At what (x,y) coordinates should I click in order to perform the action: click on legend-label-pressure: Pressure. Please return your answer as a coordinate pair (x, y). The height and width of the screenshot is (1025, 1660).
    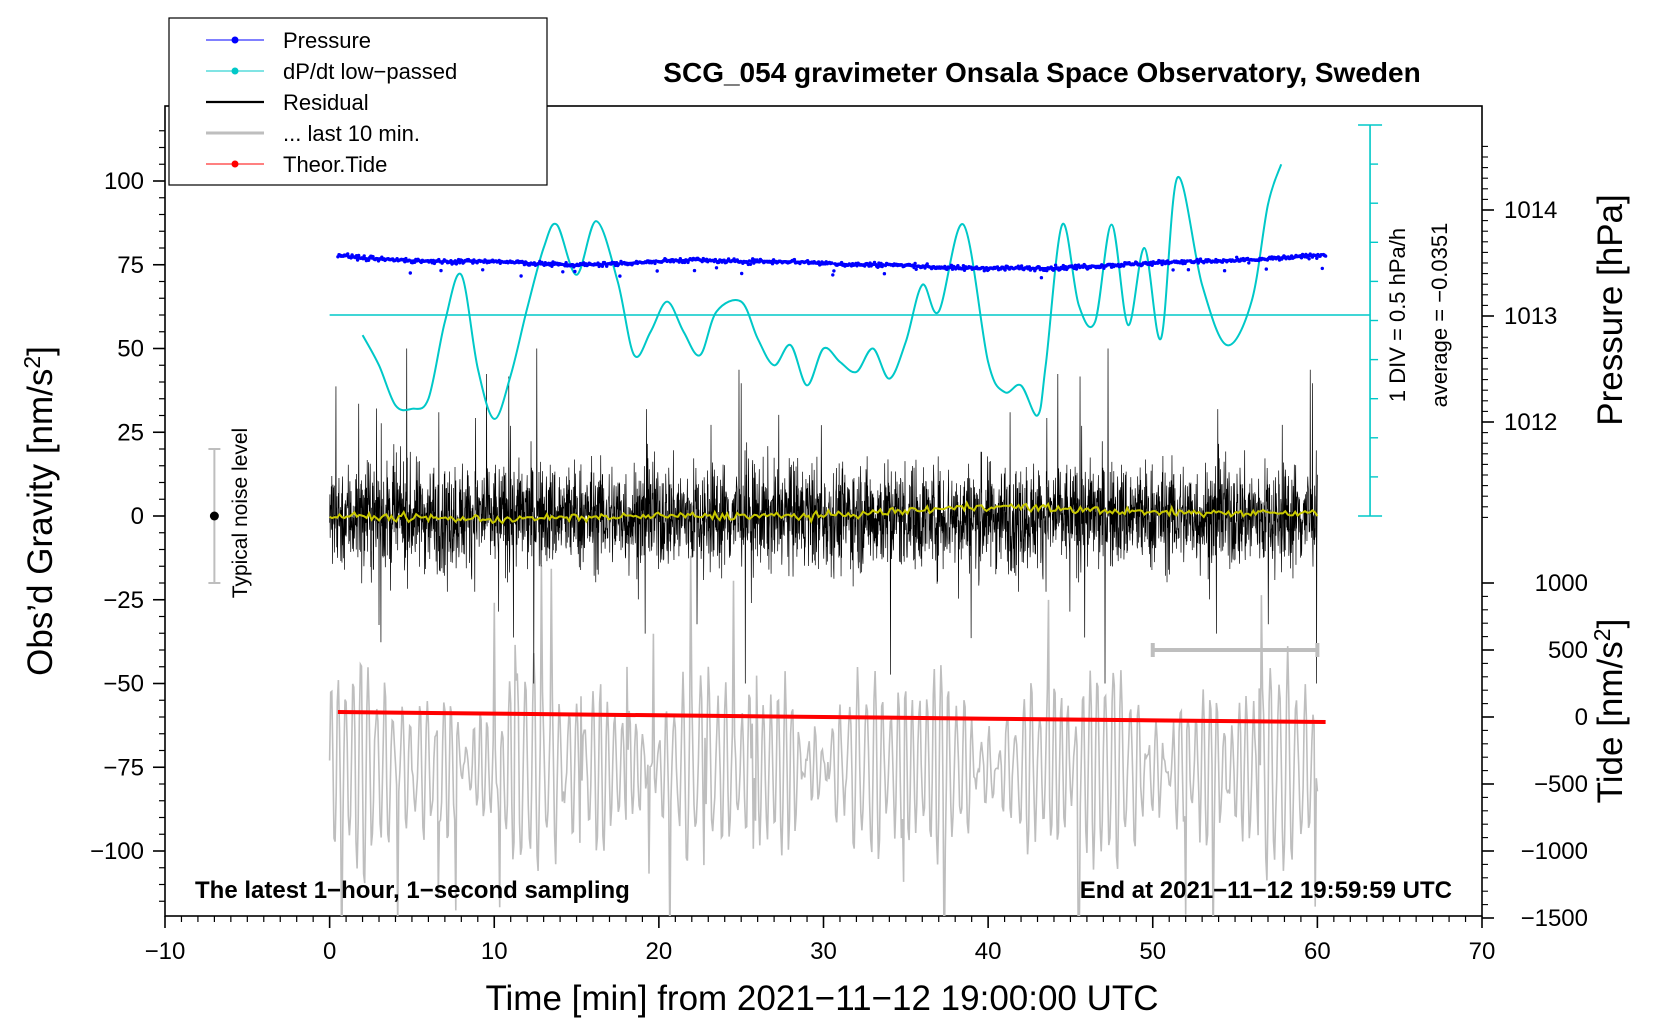
    Looking at the image, I should click on (327, 40).